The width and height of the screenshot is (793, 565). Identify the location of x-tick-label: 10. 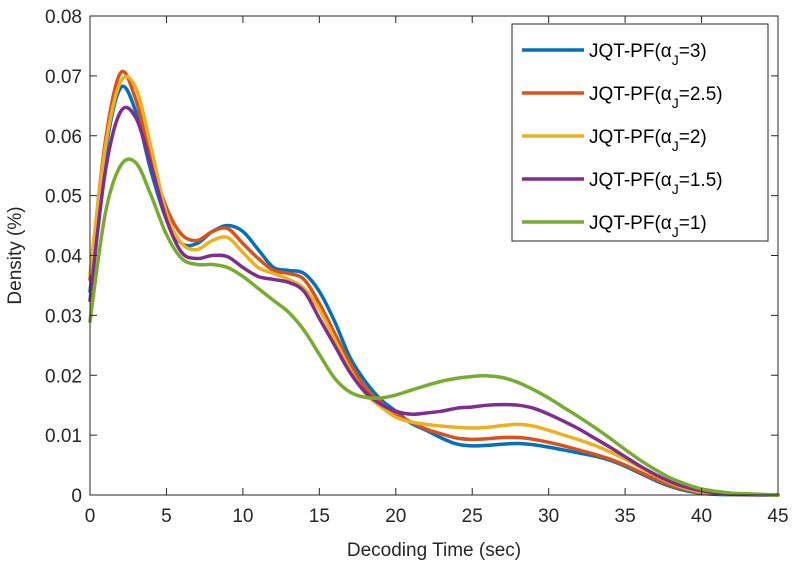
(242, 516).